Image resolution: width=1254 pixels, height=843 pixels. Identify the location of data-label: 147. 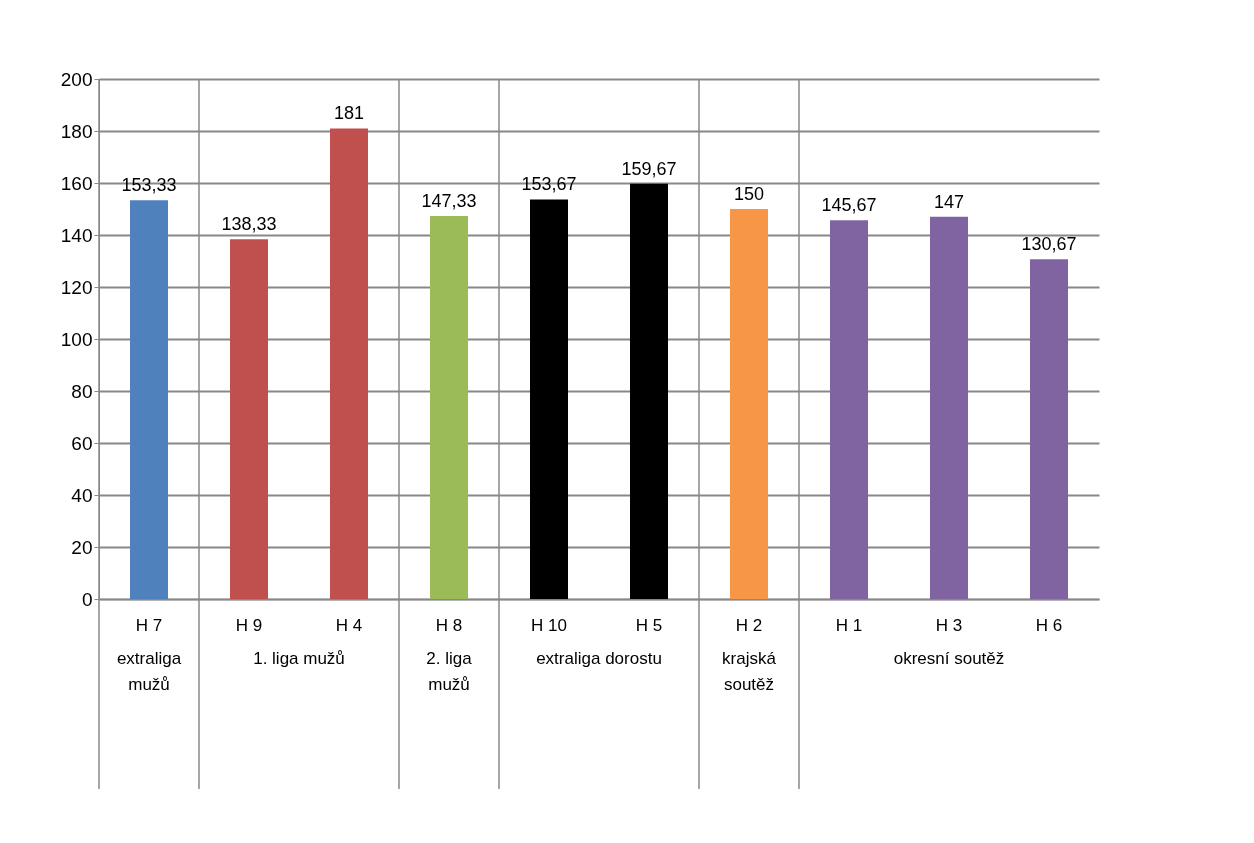
(949, 201).